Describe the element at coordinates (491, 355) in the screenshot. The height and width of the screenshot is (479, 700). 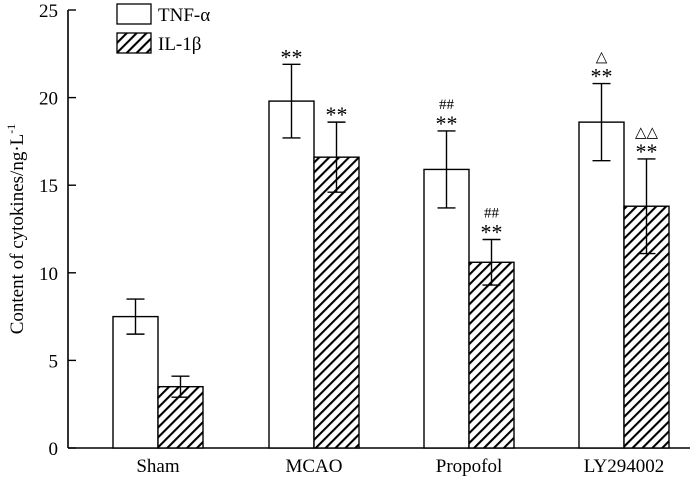
I see `bar-il-1beta-propofol` at that location.